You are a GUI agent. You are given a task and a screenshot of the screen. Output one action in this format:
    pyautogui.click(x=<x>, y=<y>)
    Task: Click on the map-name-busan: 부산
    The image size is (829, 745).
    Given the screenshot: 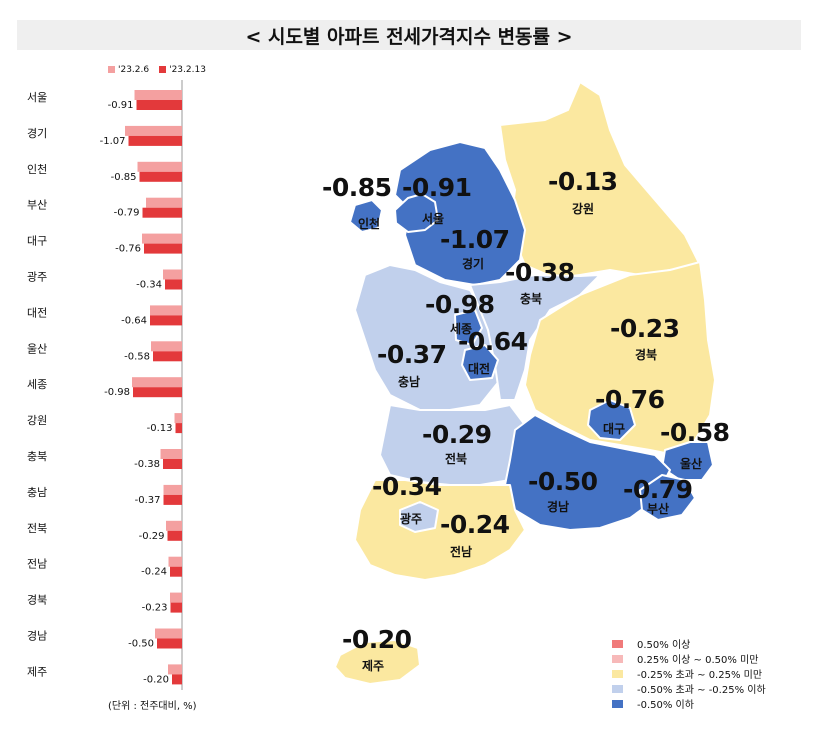 What is the action you would take?
    pyautogui.click(x=658, y=509)
    